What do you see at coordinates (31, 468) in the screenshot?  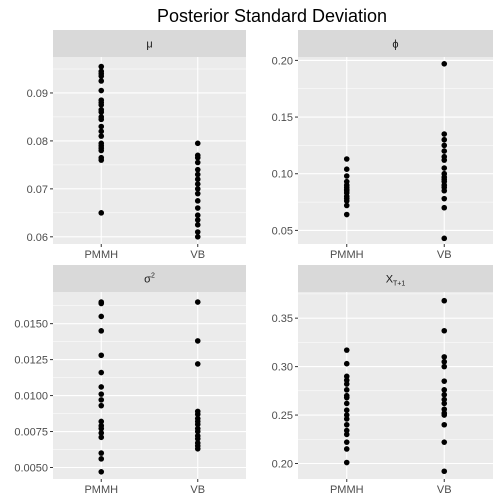 I see `y-tick-label: 0.0050` at bounding box center [31, 468].